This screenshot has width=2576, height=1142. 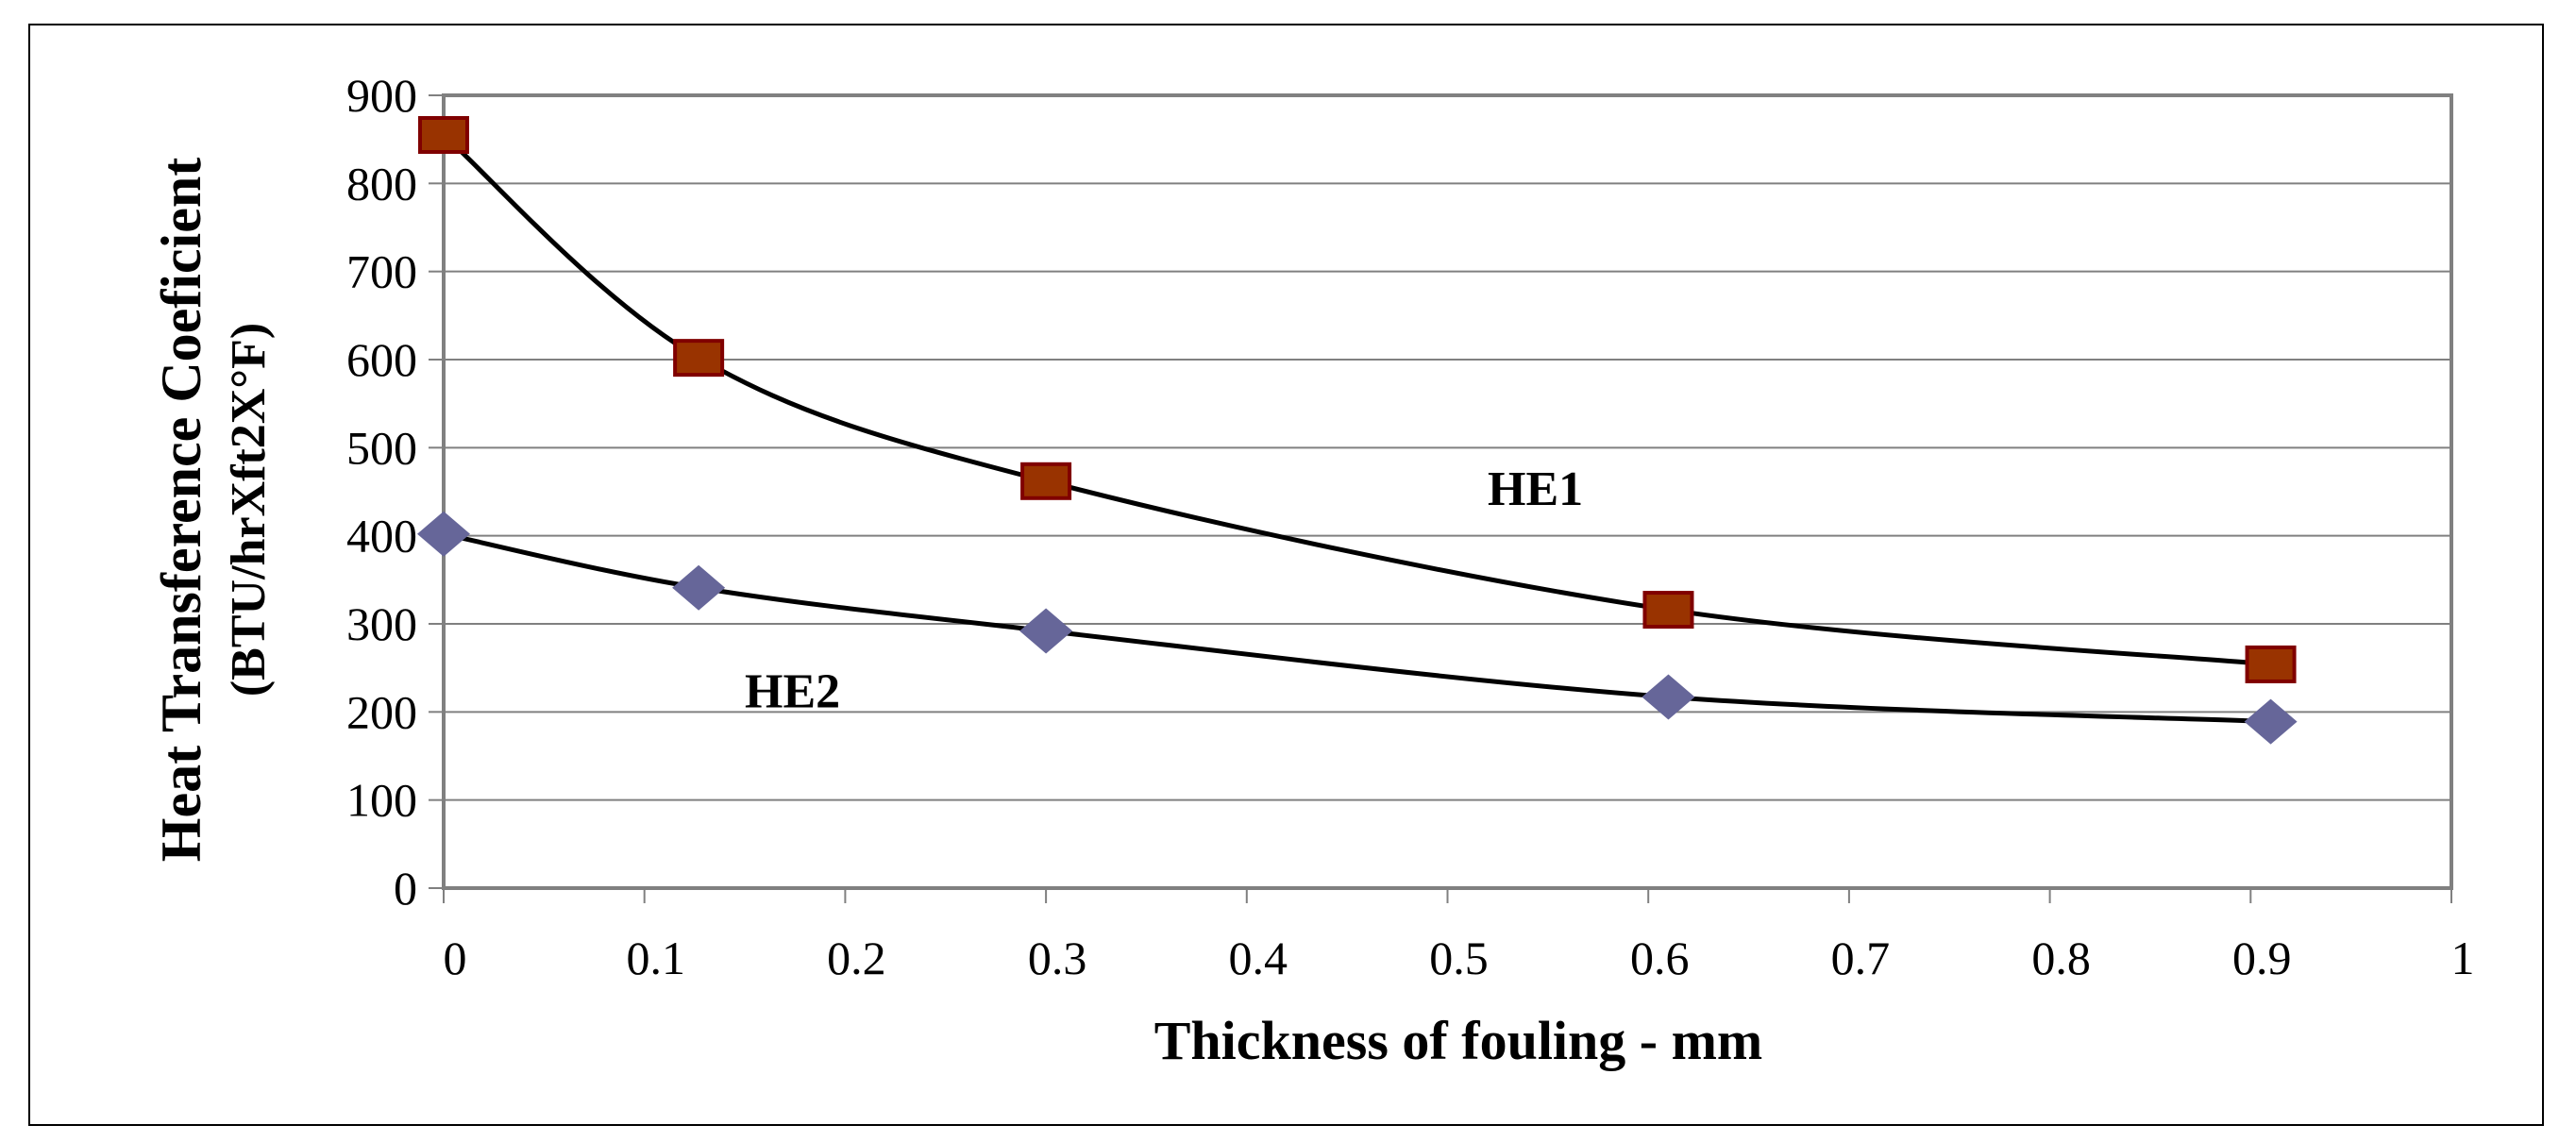 What do you see at coordinates (381, 623) in the screenshot?
I see `y-tick-label: 300` at bounding box center [381, 623].